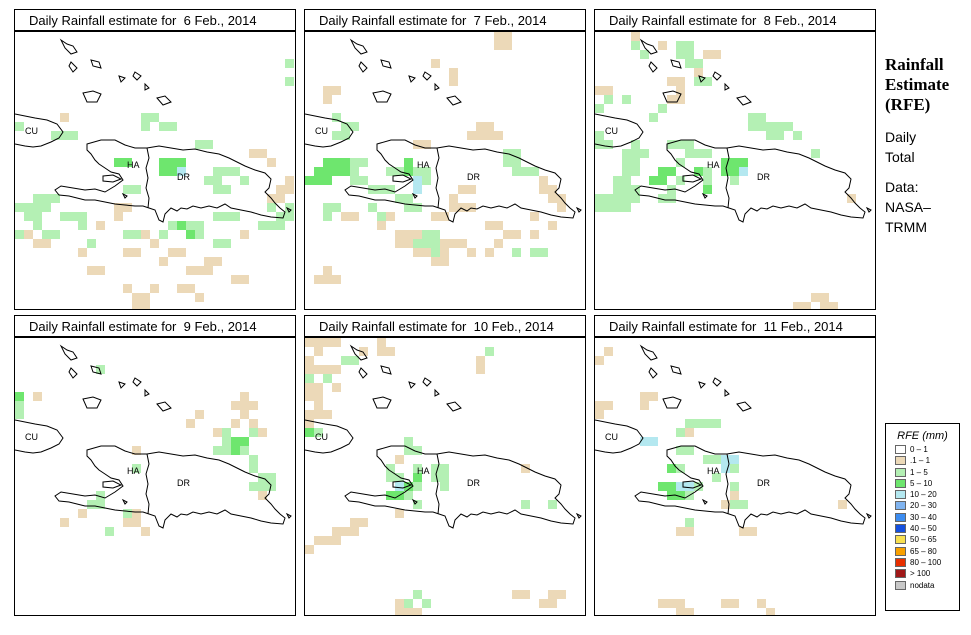 The image size is (971, 635). What do you see at coordinates (922, 573) in the screenshot?
I see `legend-item: > 100` at bounding box center [922, 573].